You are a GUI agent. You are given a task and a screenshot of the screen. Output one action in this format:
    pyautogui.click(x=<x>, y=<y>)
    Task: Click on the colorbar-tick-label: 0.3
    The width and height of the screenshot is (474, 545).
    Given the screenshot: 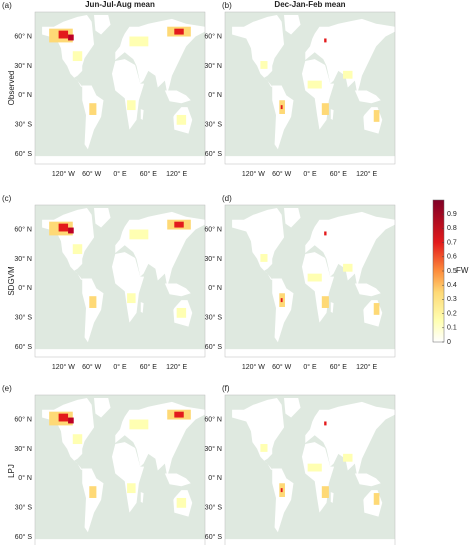 What is the action you would take?
    pyautogui.click(x=452, y=299)
    